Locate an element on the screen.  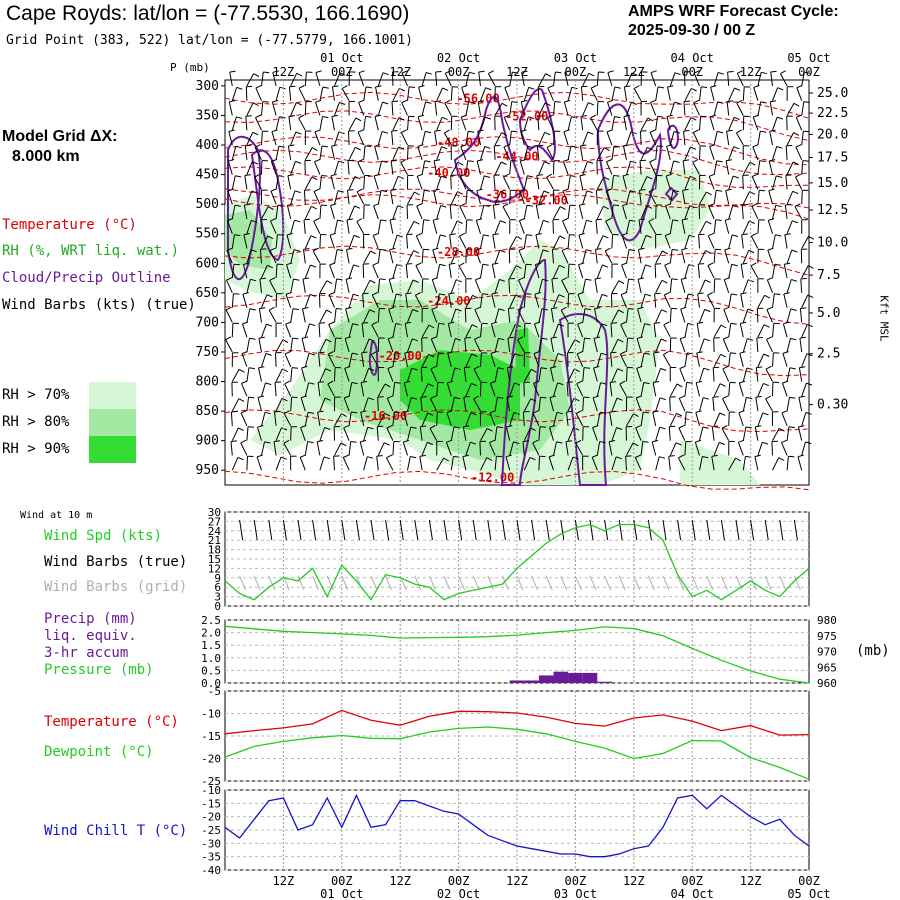
cloud-outline is located at coordinates (244, 207).